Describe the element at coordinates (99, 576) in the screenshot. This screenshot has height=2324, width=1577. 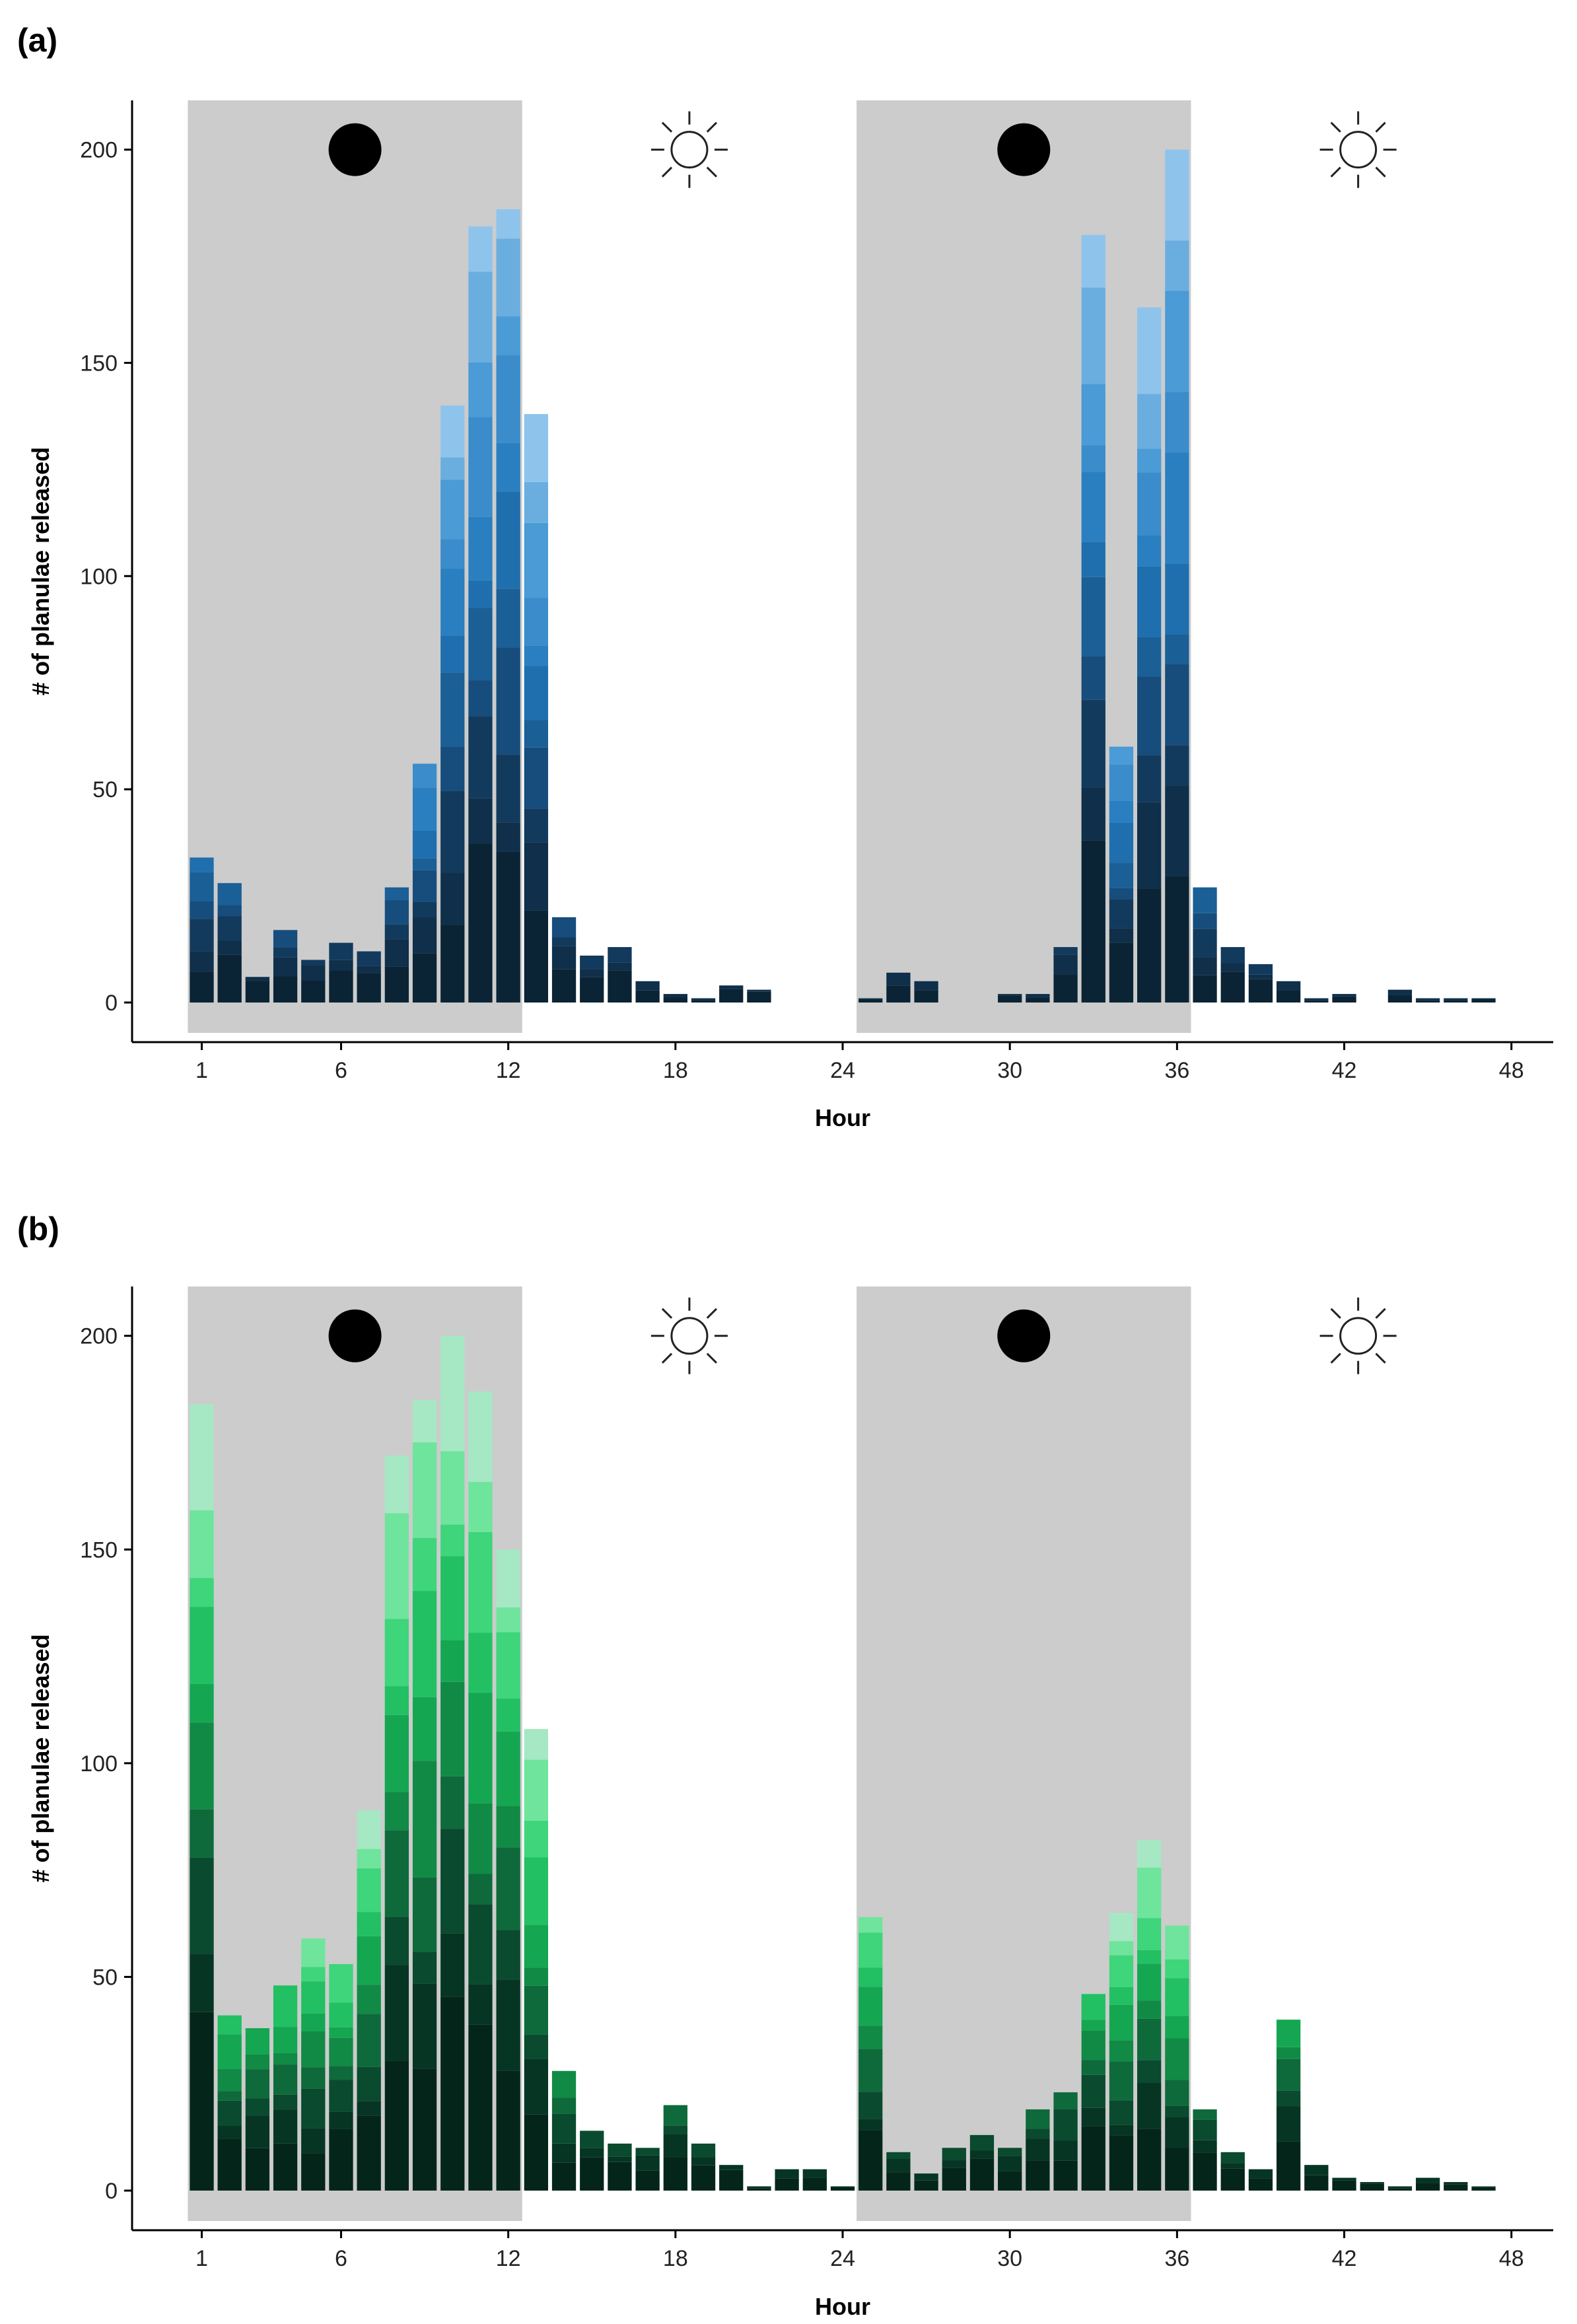
I see `y-tick-label: 100` at that location.